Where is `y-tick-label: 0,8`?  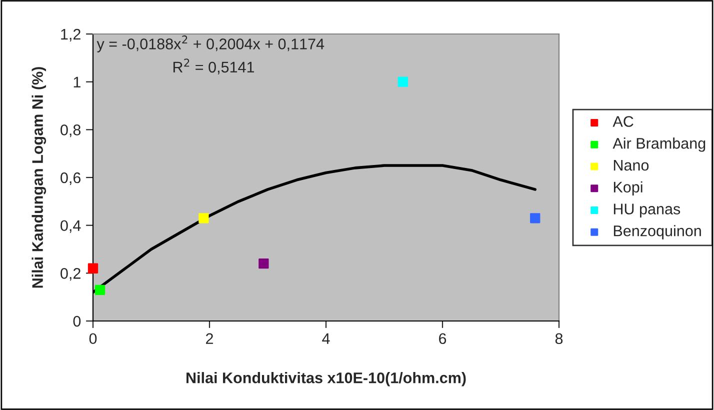 y-tick-label: 0,8 is located at coordinates (70, 131).